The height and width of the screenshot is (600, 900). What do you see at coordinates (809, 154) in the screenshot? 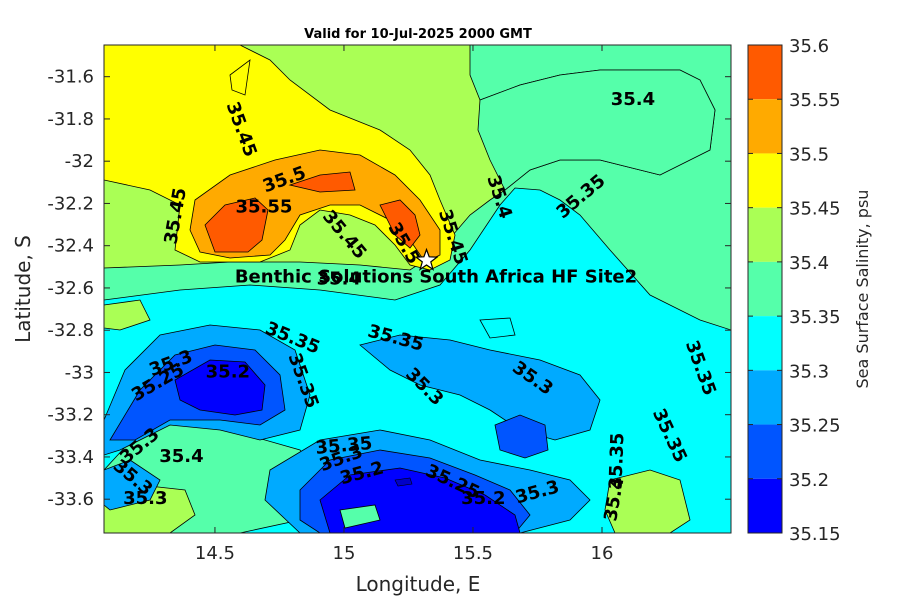
I see `colorbar-tick-label: 35.5` at bounding box center [809, 154].